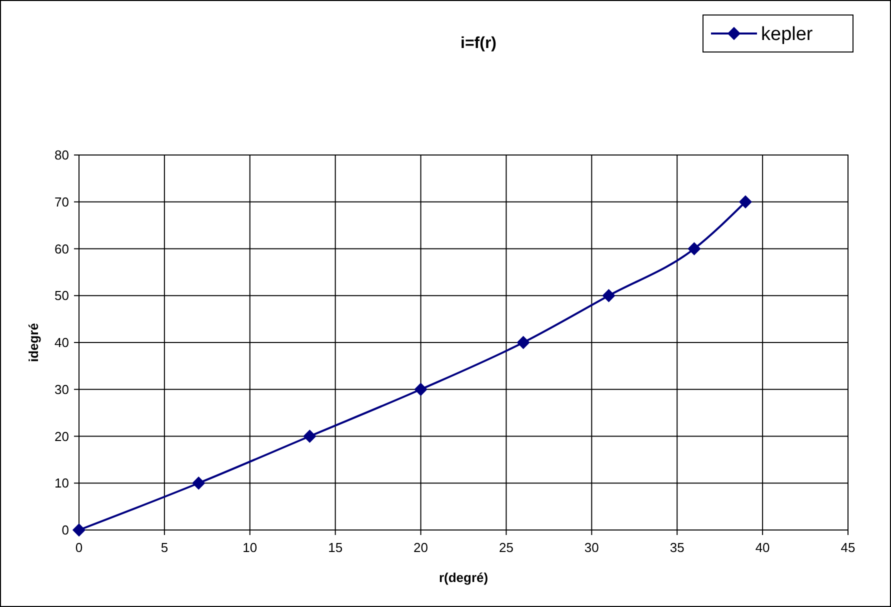  I want to click on x-axis-title: r(degré), so click(463, 577).